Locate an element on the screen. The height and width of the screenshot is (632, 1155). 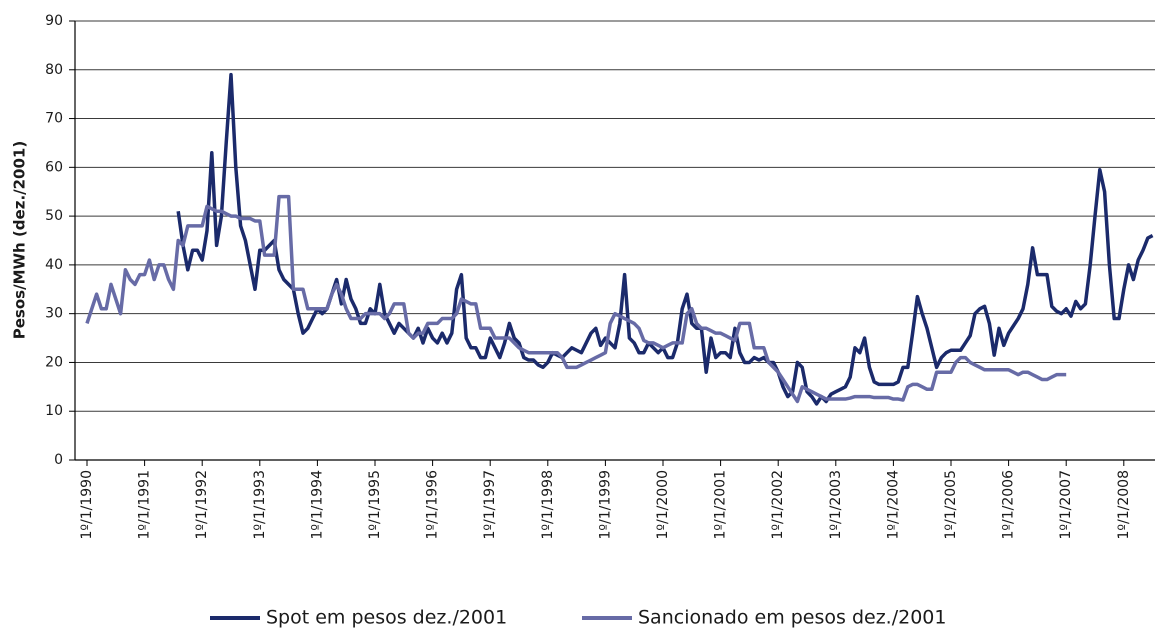
x-tick-label: 1º/1/1998 is located at coordinates (548, 504).